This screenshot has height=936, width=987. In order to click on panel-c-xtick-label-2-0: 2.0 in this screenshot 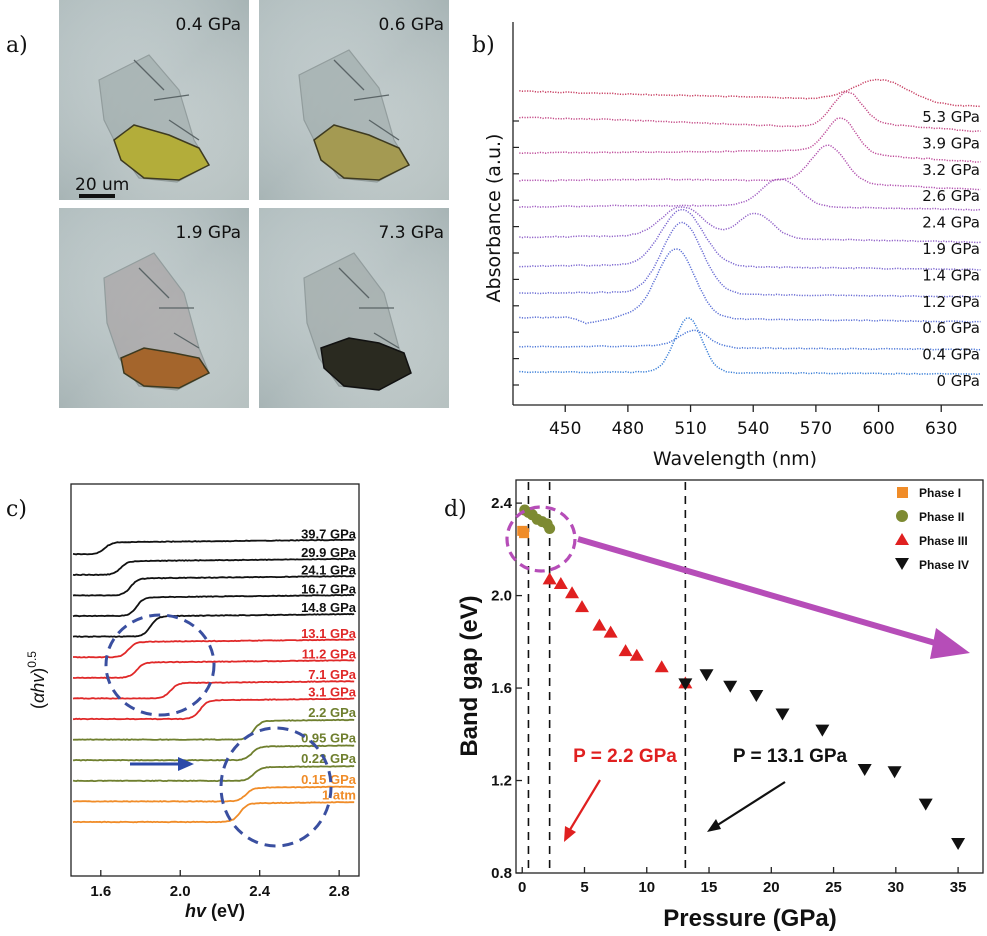, I will do `click(180, 891)`.